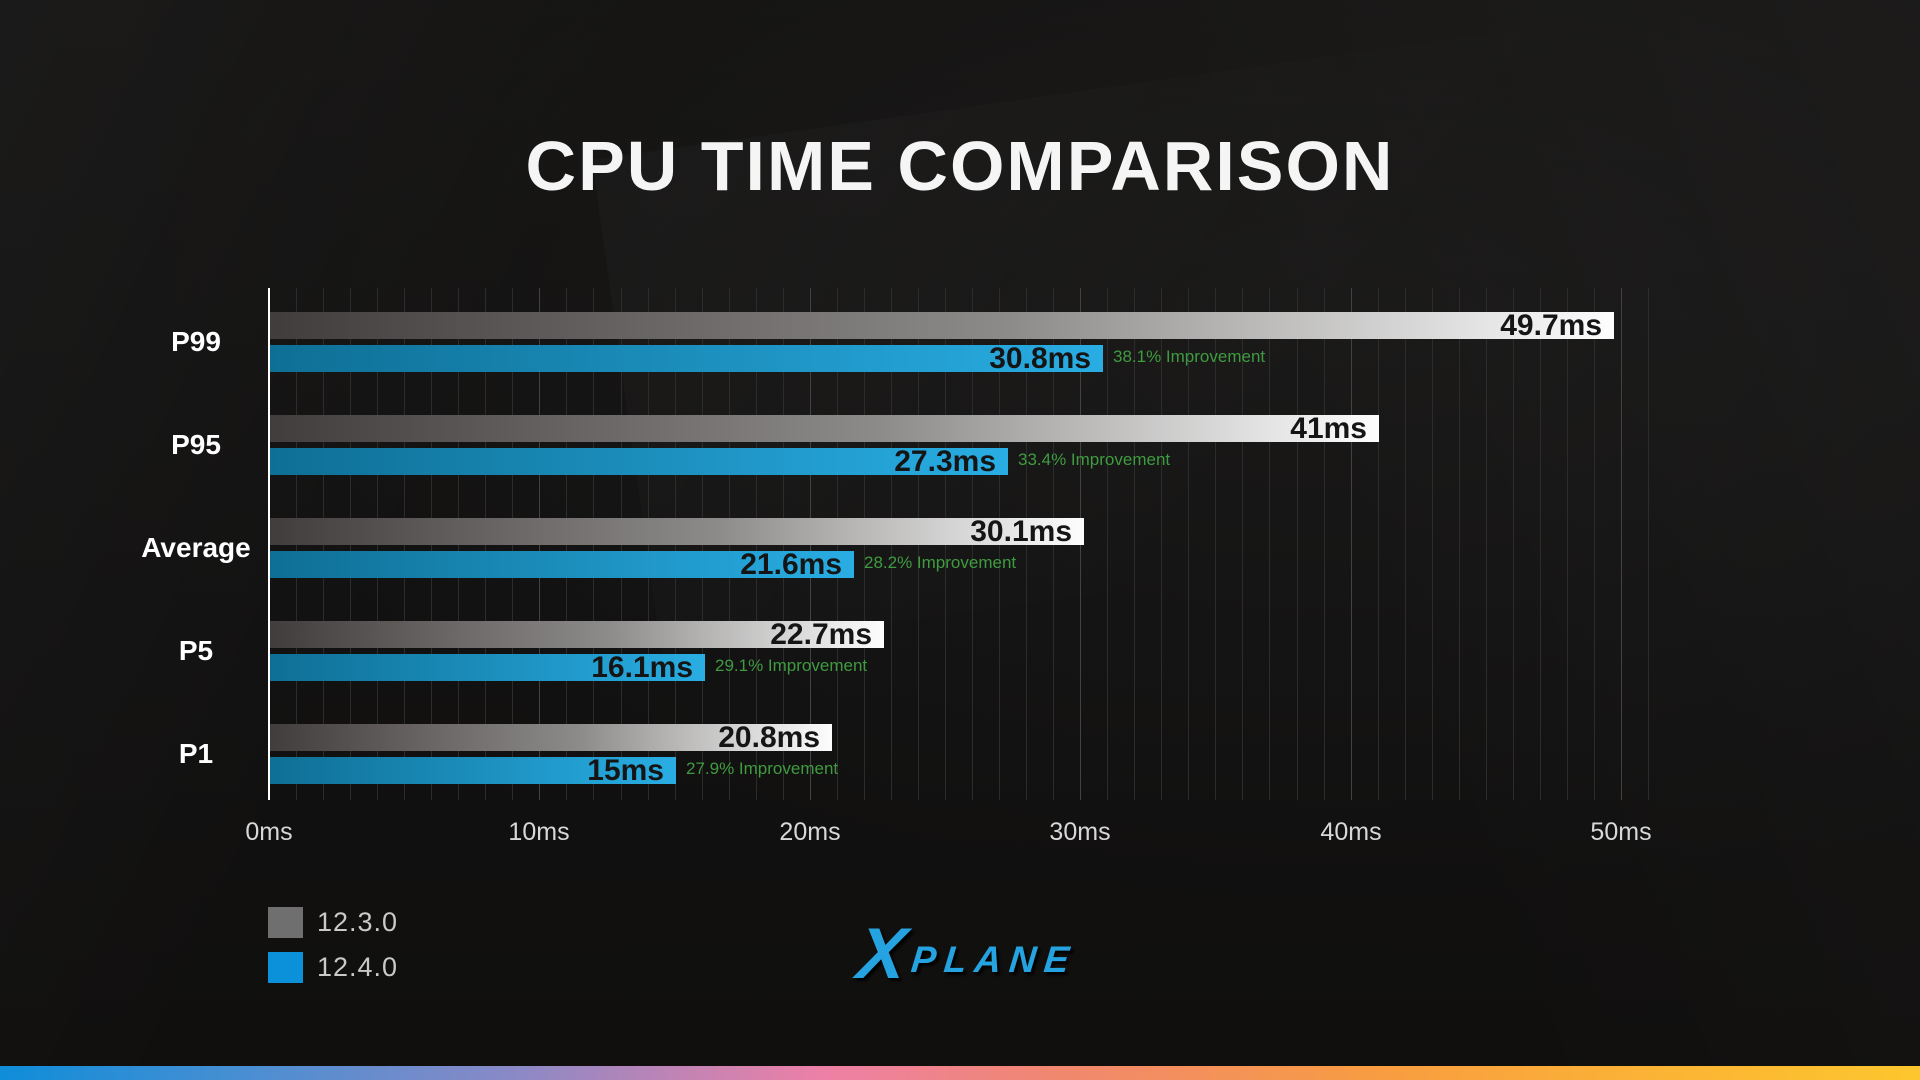 The width and height of the screenshot is (1920, 1080). What do you see at coordinates (625, 770) in the screenshot?
I see `bar-value-label: 15ms` at bounding box center [625, 770].